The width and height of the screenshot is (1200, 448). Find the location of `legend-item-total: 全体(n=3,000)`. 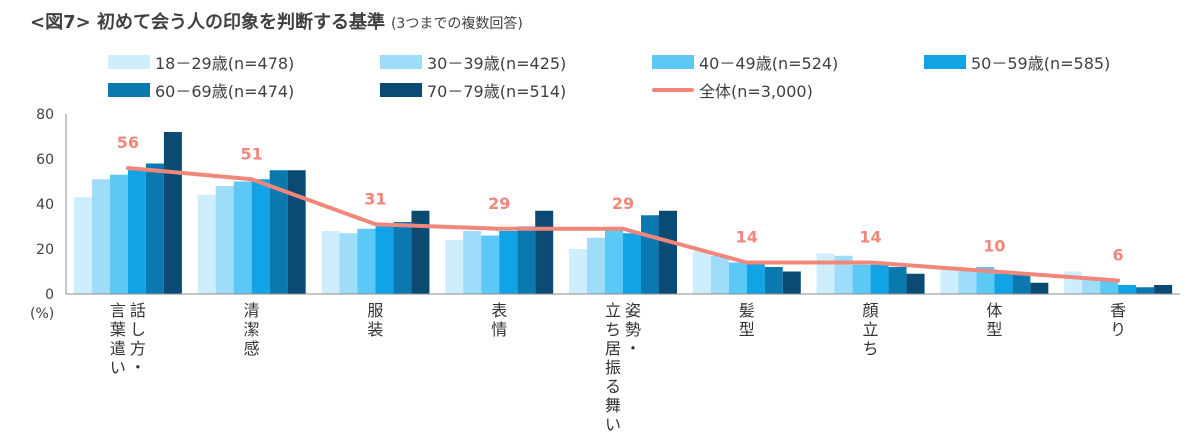

legend-item-total: 全体(n=3,000) is located at coordinates (732, 90).